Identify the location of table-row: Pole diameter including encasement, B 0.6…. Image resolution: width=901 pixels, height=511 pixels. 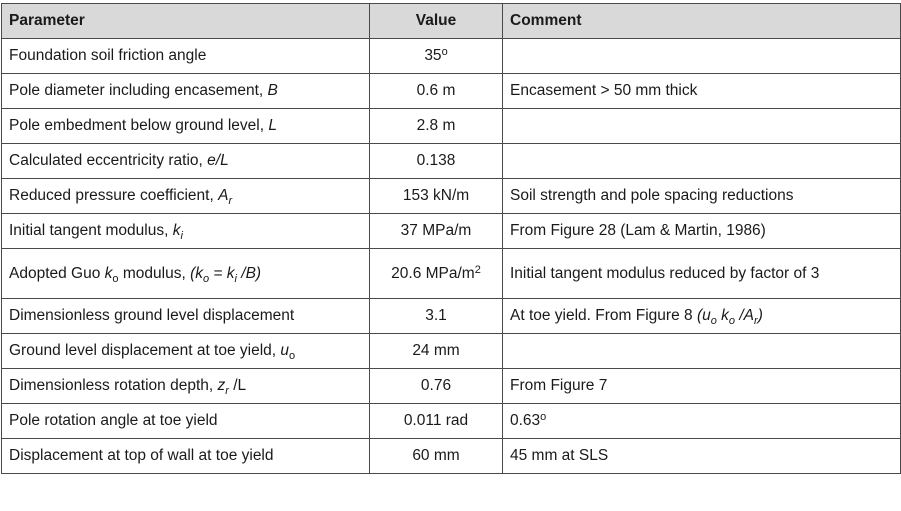
(451, 91).